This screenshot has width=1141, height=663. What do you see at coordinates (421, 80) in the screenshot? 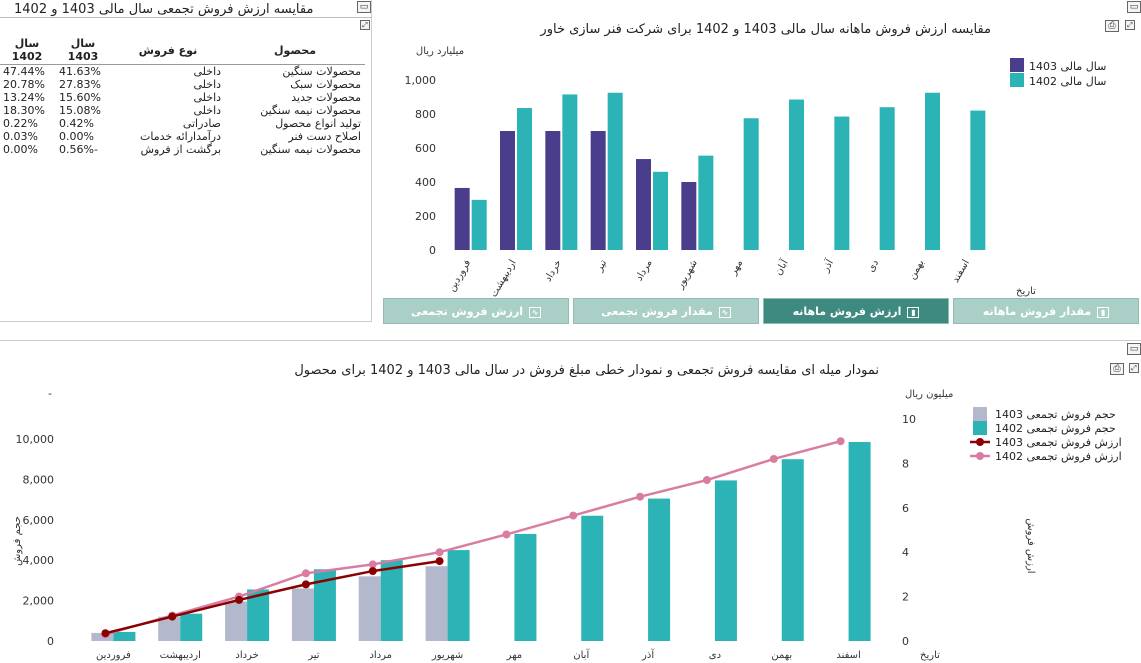
I see `y-tick-label: 1,000` at bounding box center [421, 80].